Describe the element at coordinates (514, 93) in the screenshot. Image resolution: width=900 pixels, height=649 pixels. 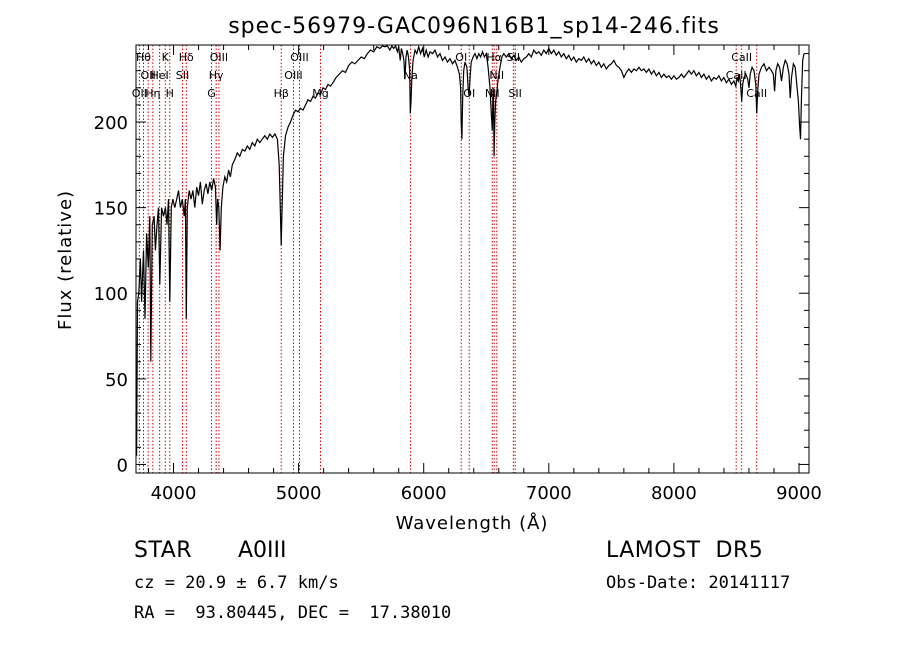
I see `spectral-line-label-23: SII` at that location.